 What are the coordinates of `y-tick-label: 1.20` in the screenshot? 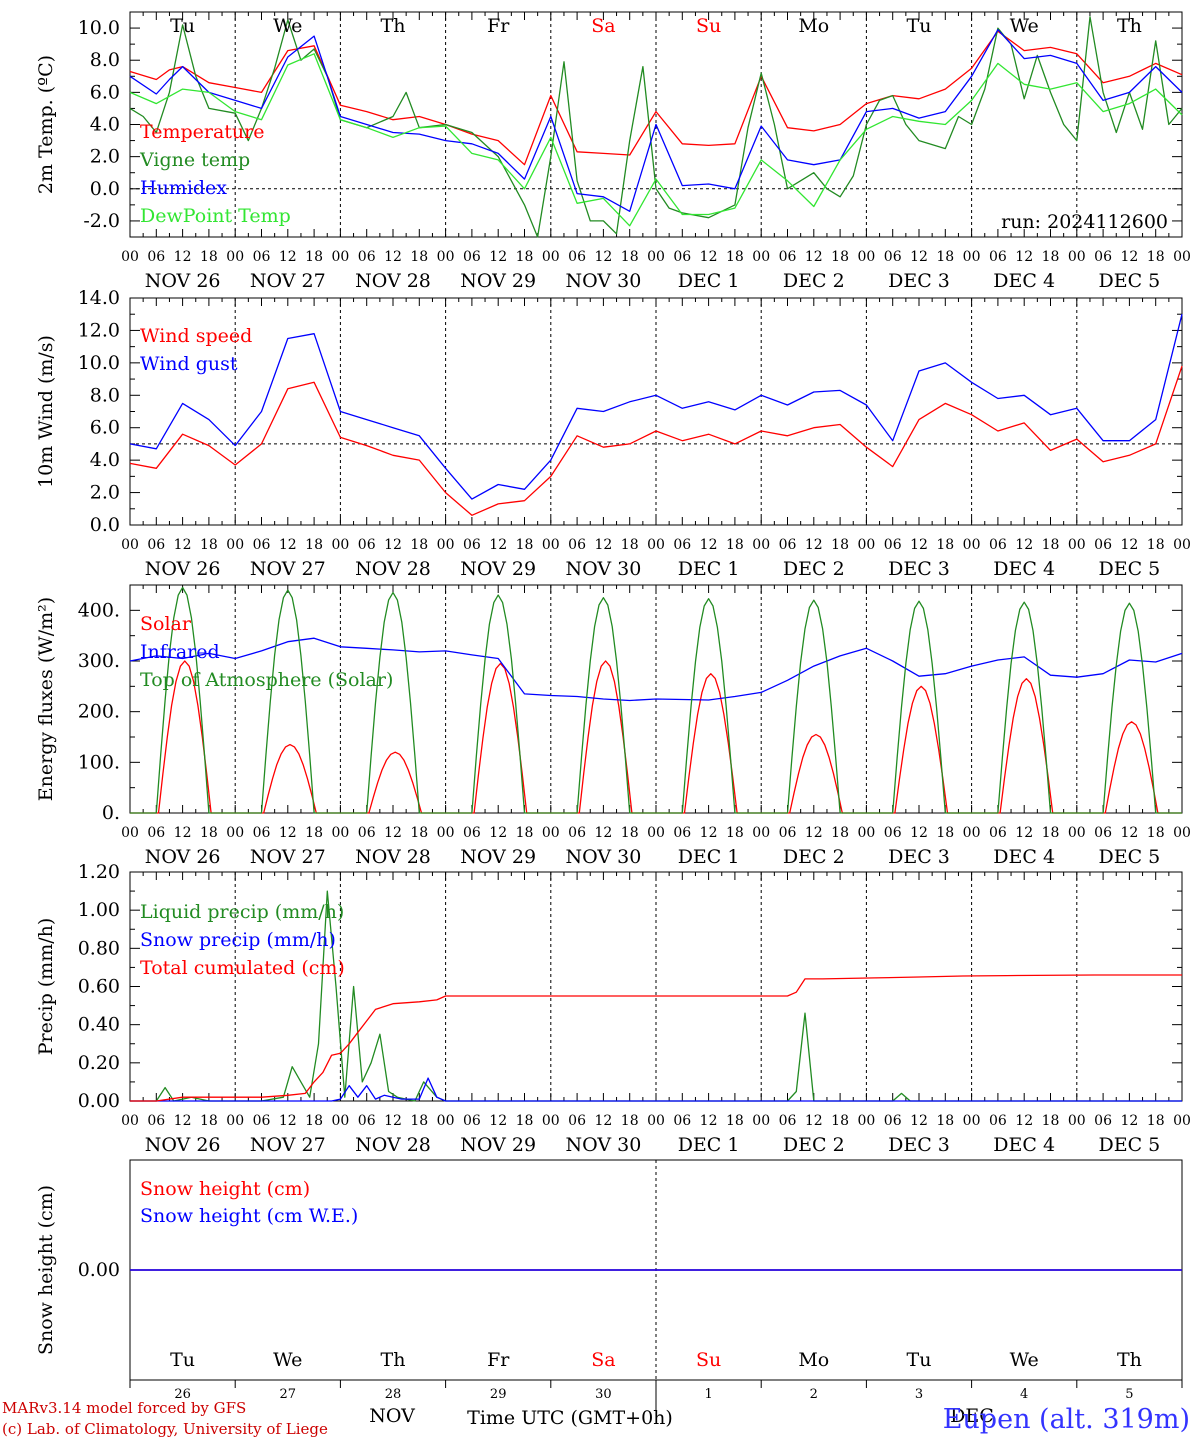 It's located at (99, 872).